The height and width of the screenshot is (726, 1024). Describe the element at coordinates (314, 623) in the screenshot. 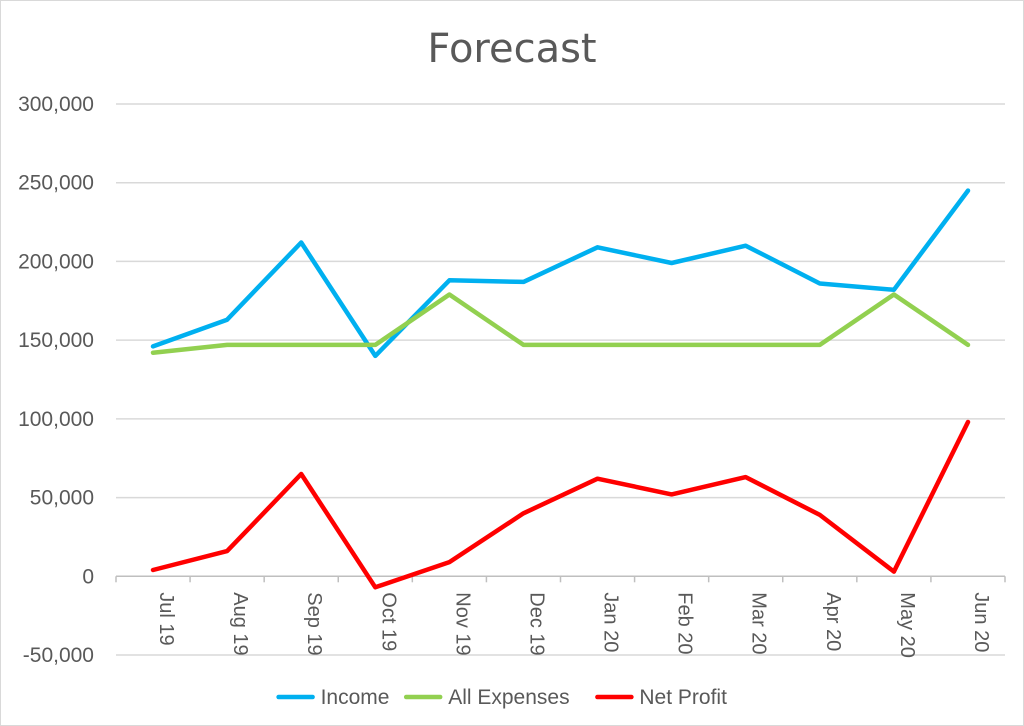

I see `x-tick-label: Sep 19` at that location.